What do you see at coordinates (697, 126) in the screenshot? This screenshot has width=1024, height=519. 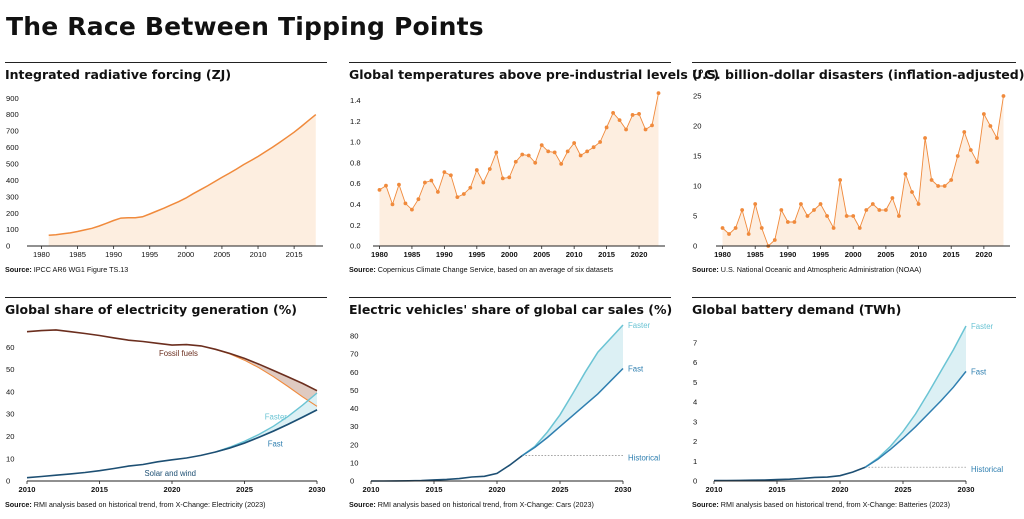 I see `y-tick-label: 20` at bounding box center [697, 126].